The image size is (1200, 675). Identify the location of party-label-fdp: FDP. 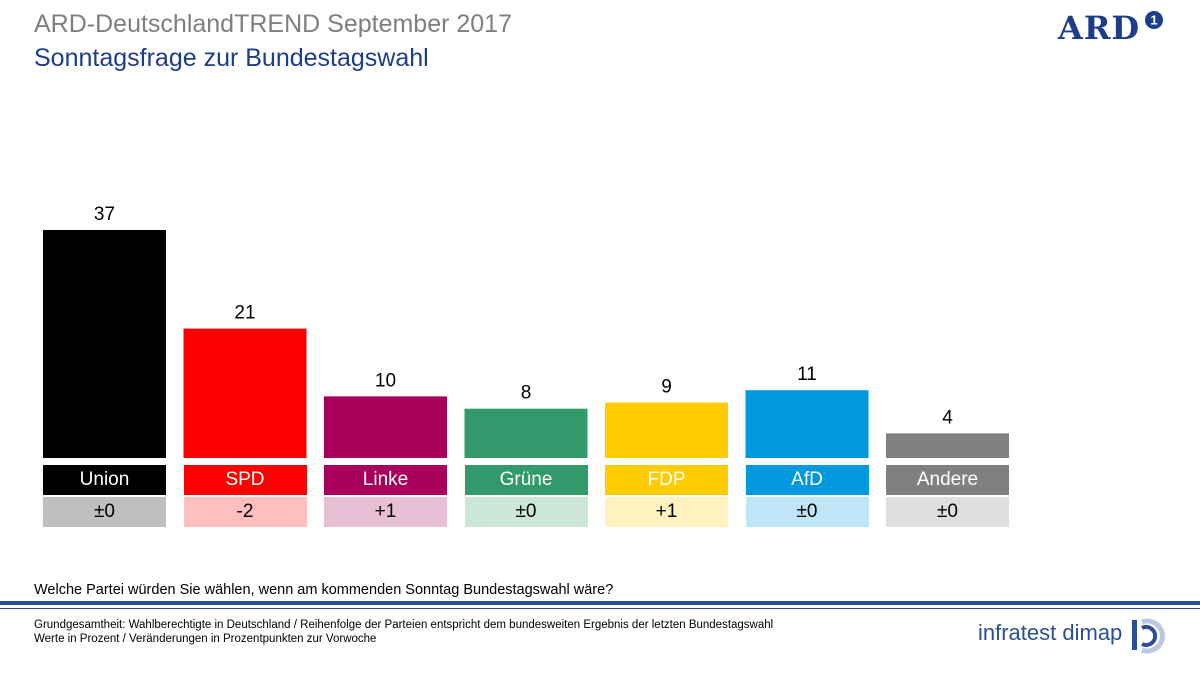
(666, 480).